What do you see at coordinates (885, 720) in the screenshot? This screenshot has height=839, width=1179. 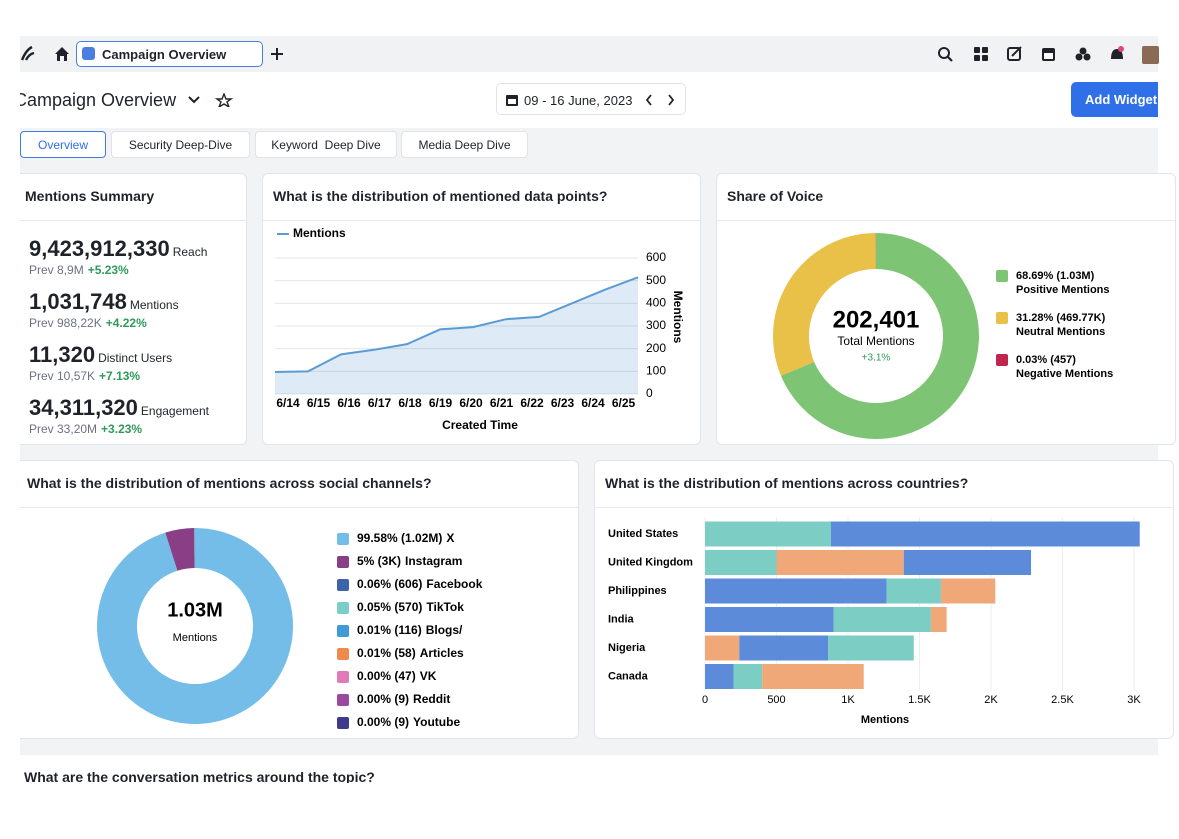 I see `x-axis-label: Mentions` at bounding box center [885, 720].